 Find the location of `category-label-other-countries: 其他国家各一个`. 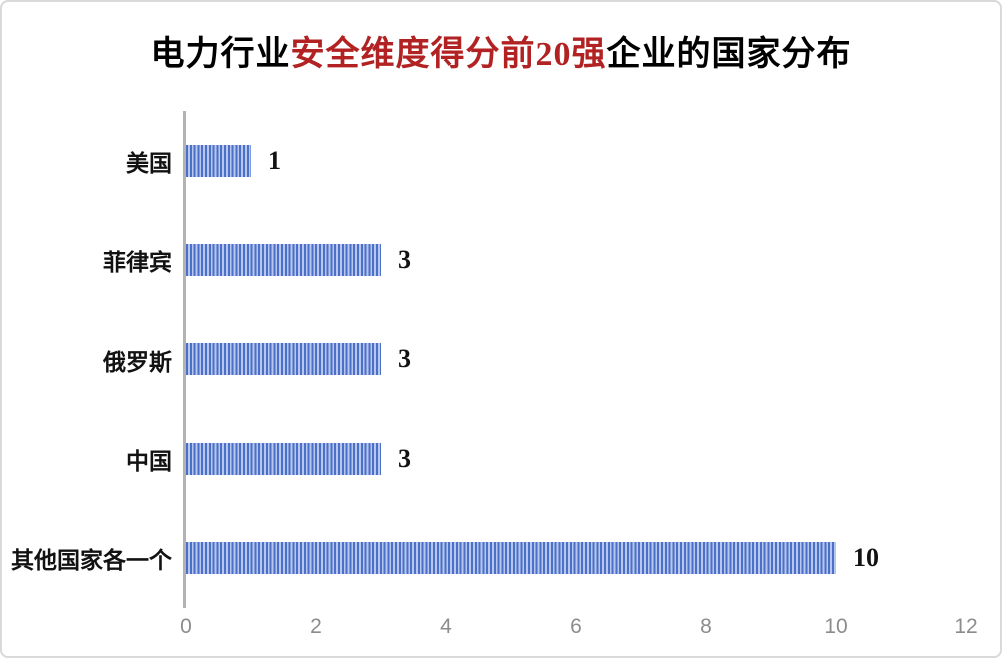

category-label-other-countries: 其他国家各一个 is located at coordinates (91, 561).